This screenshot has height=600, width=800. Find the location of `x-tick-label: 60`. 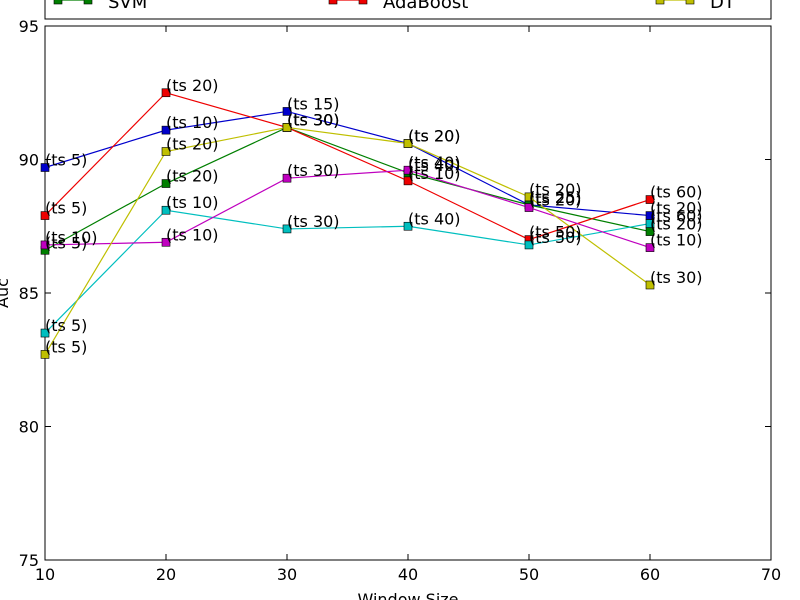

x-tick-label: 60 is located at coordinates (650, 574).